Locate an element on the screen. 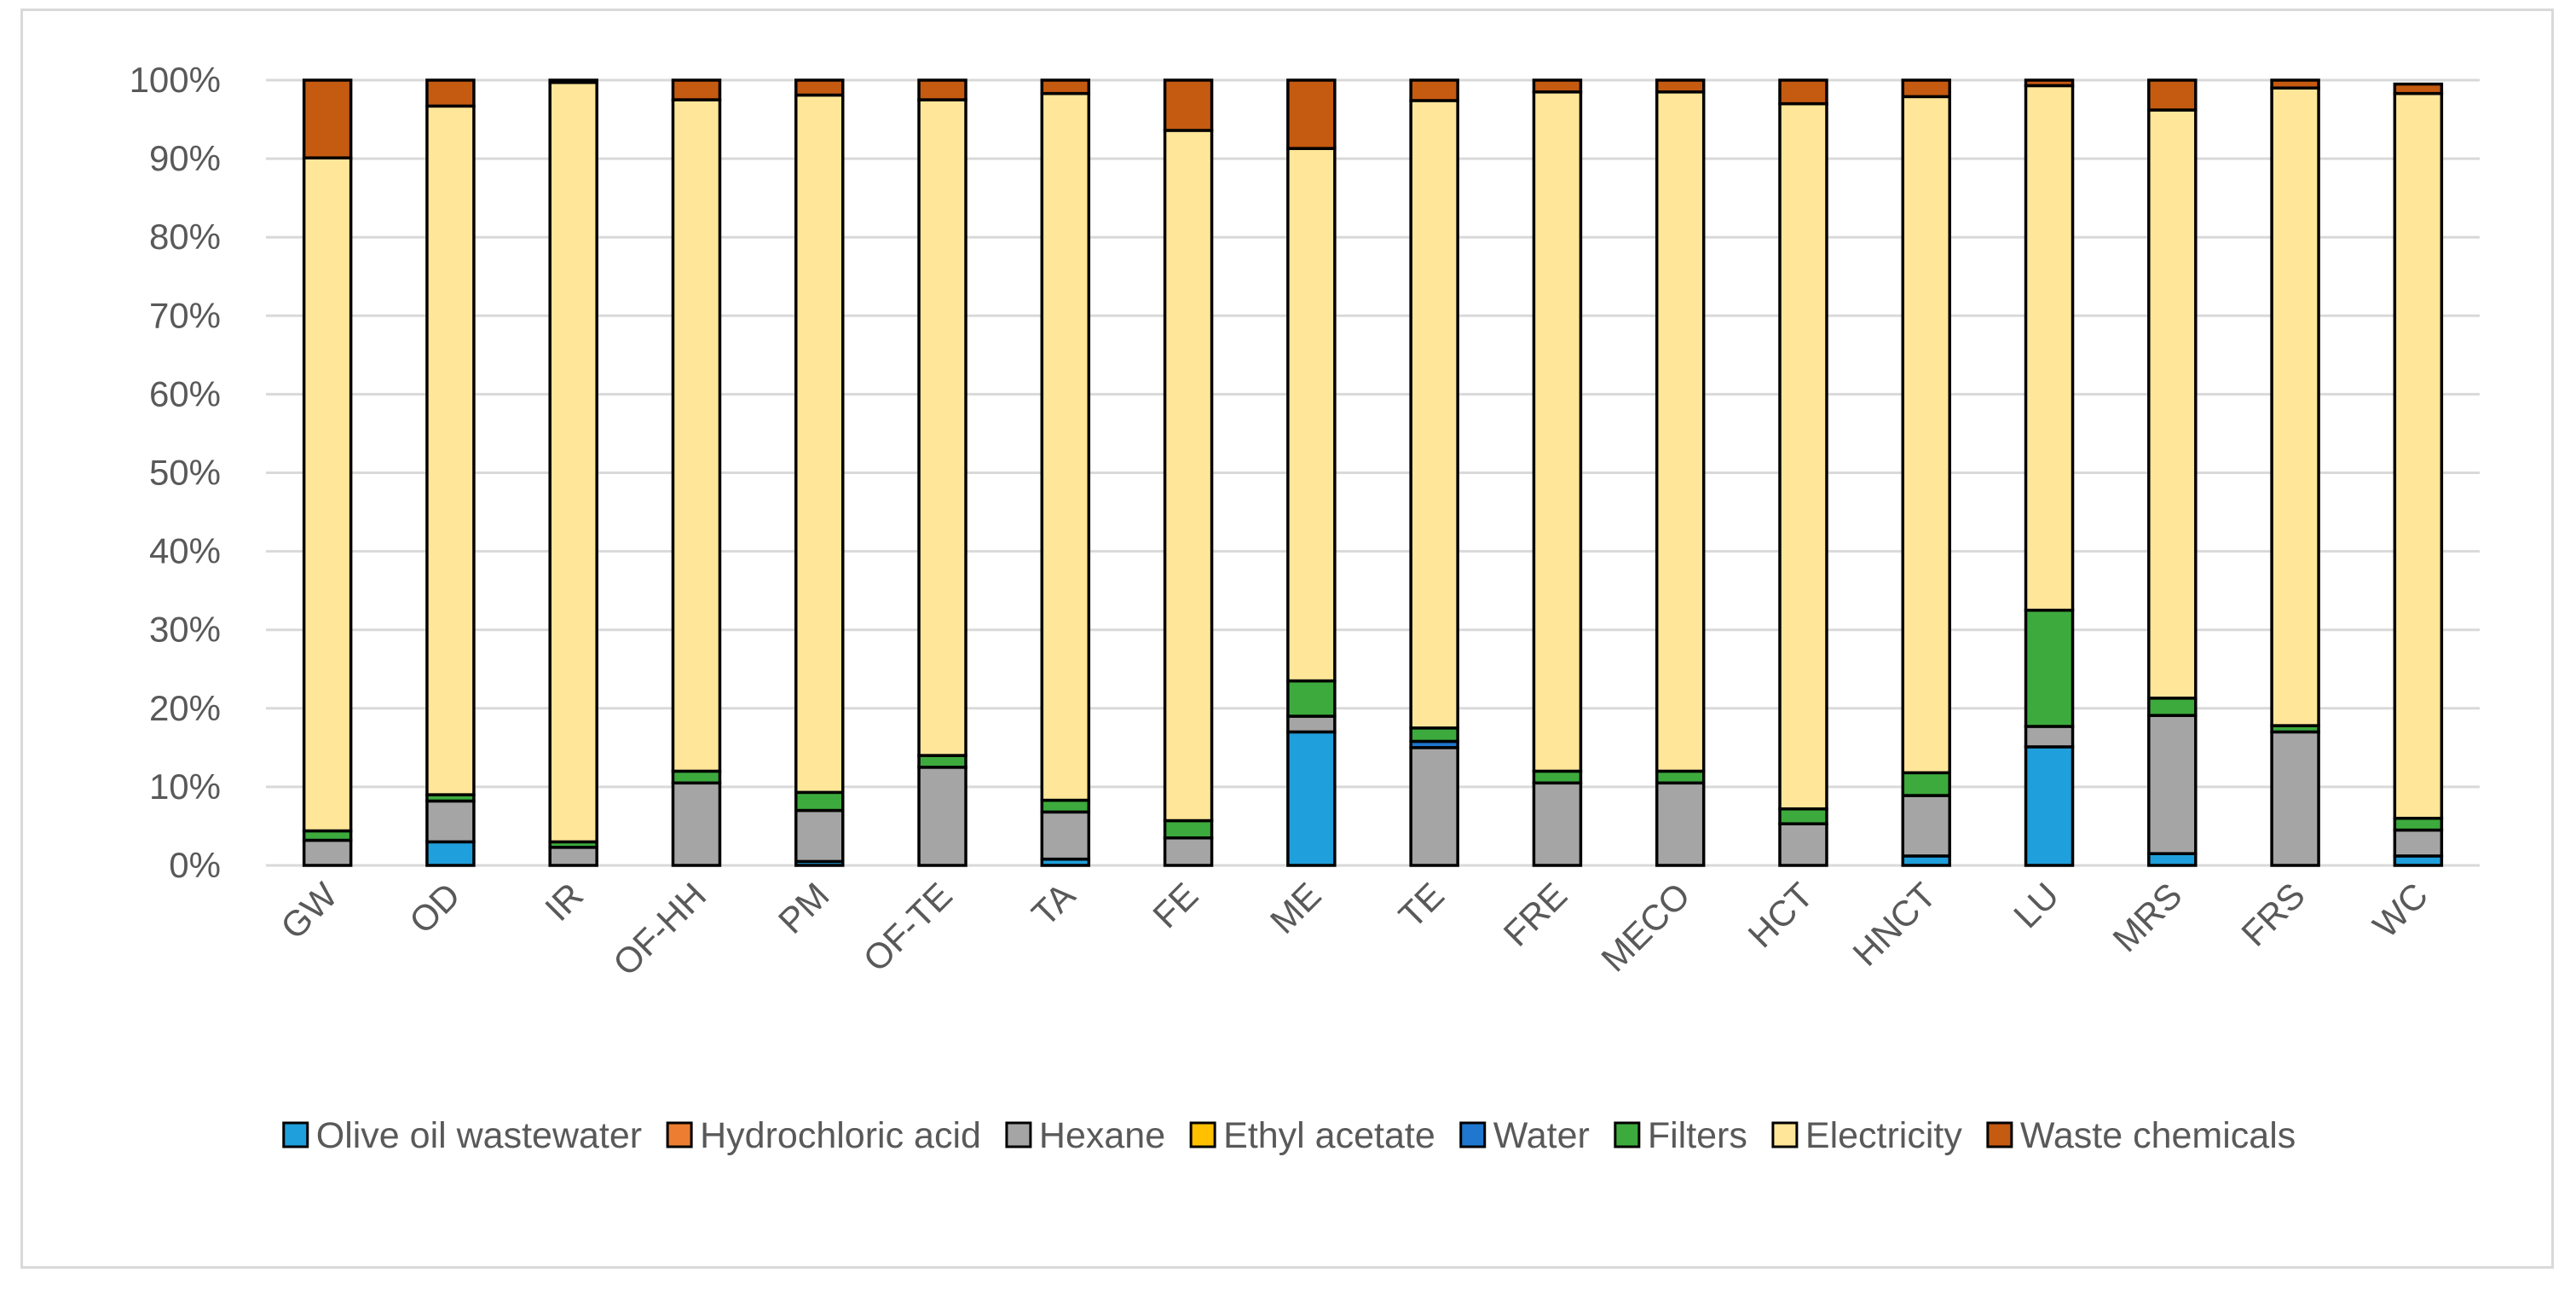 The image size is (2576, 1290). x-tick-label: OF-HH is located at coordinates (659, 929).